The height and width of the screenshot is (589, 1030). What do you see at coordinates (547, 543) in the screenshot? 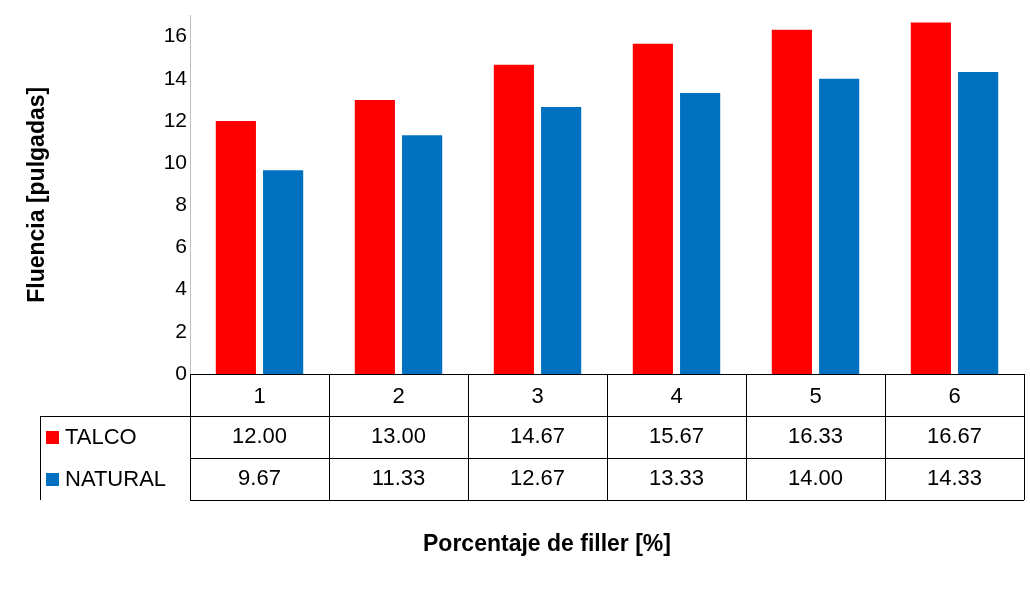
I see `text: Porcentaje de filler [%]` at bounding box center [547, 543].